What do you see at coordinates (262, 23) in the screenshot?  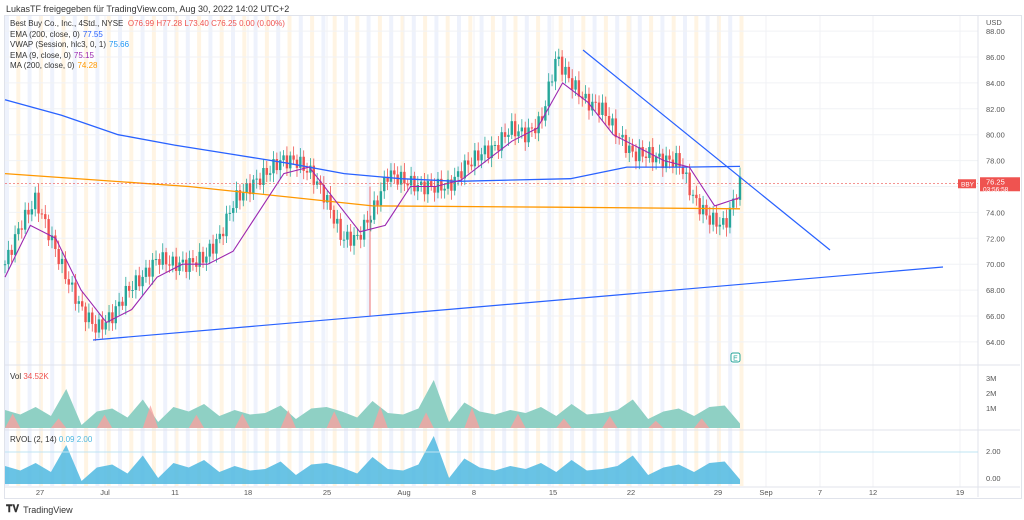 I see `ohlc-change: 0.00 (0.00%)` at bounding box center [262, 23].